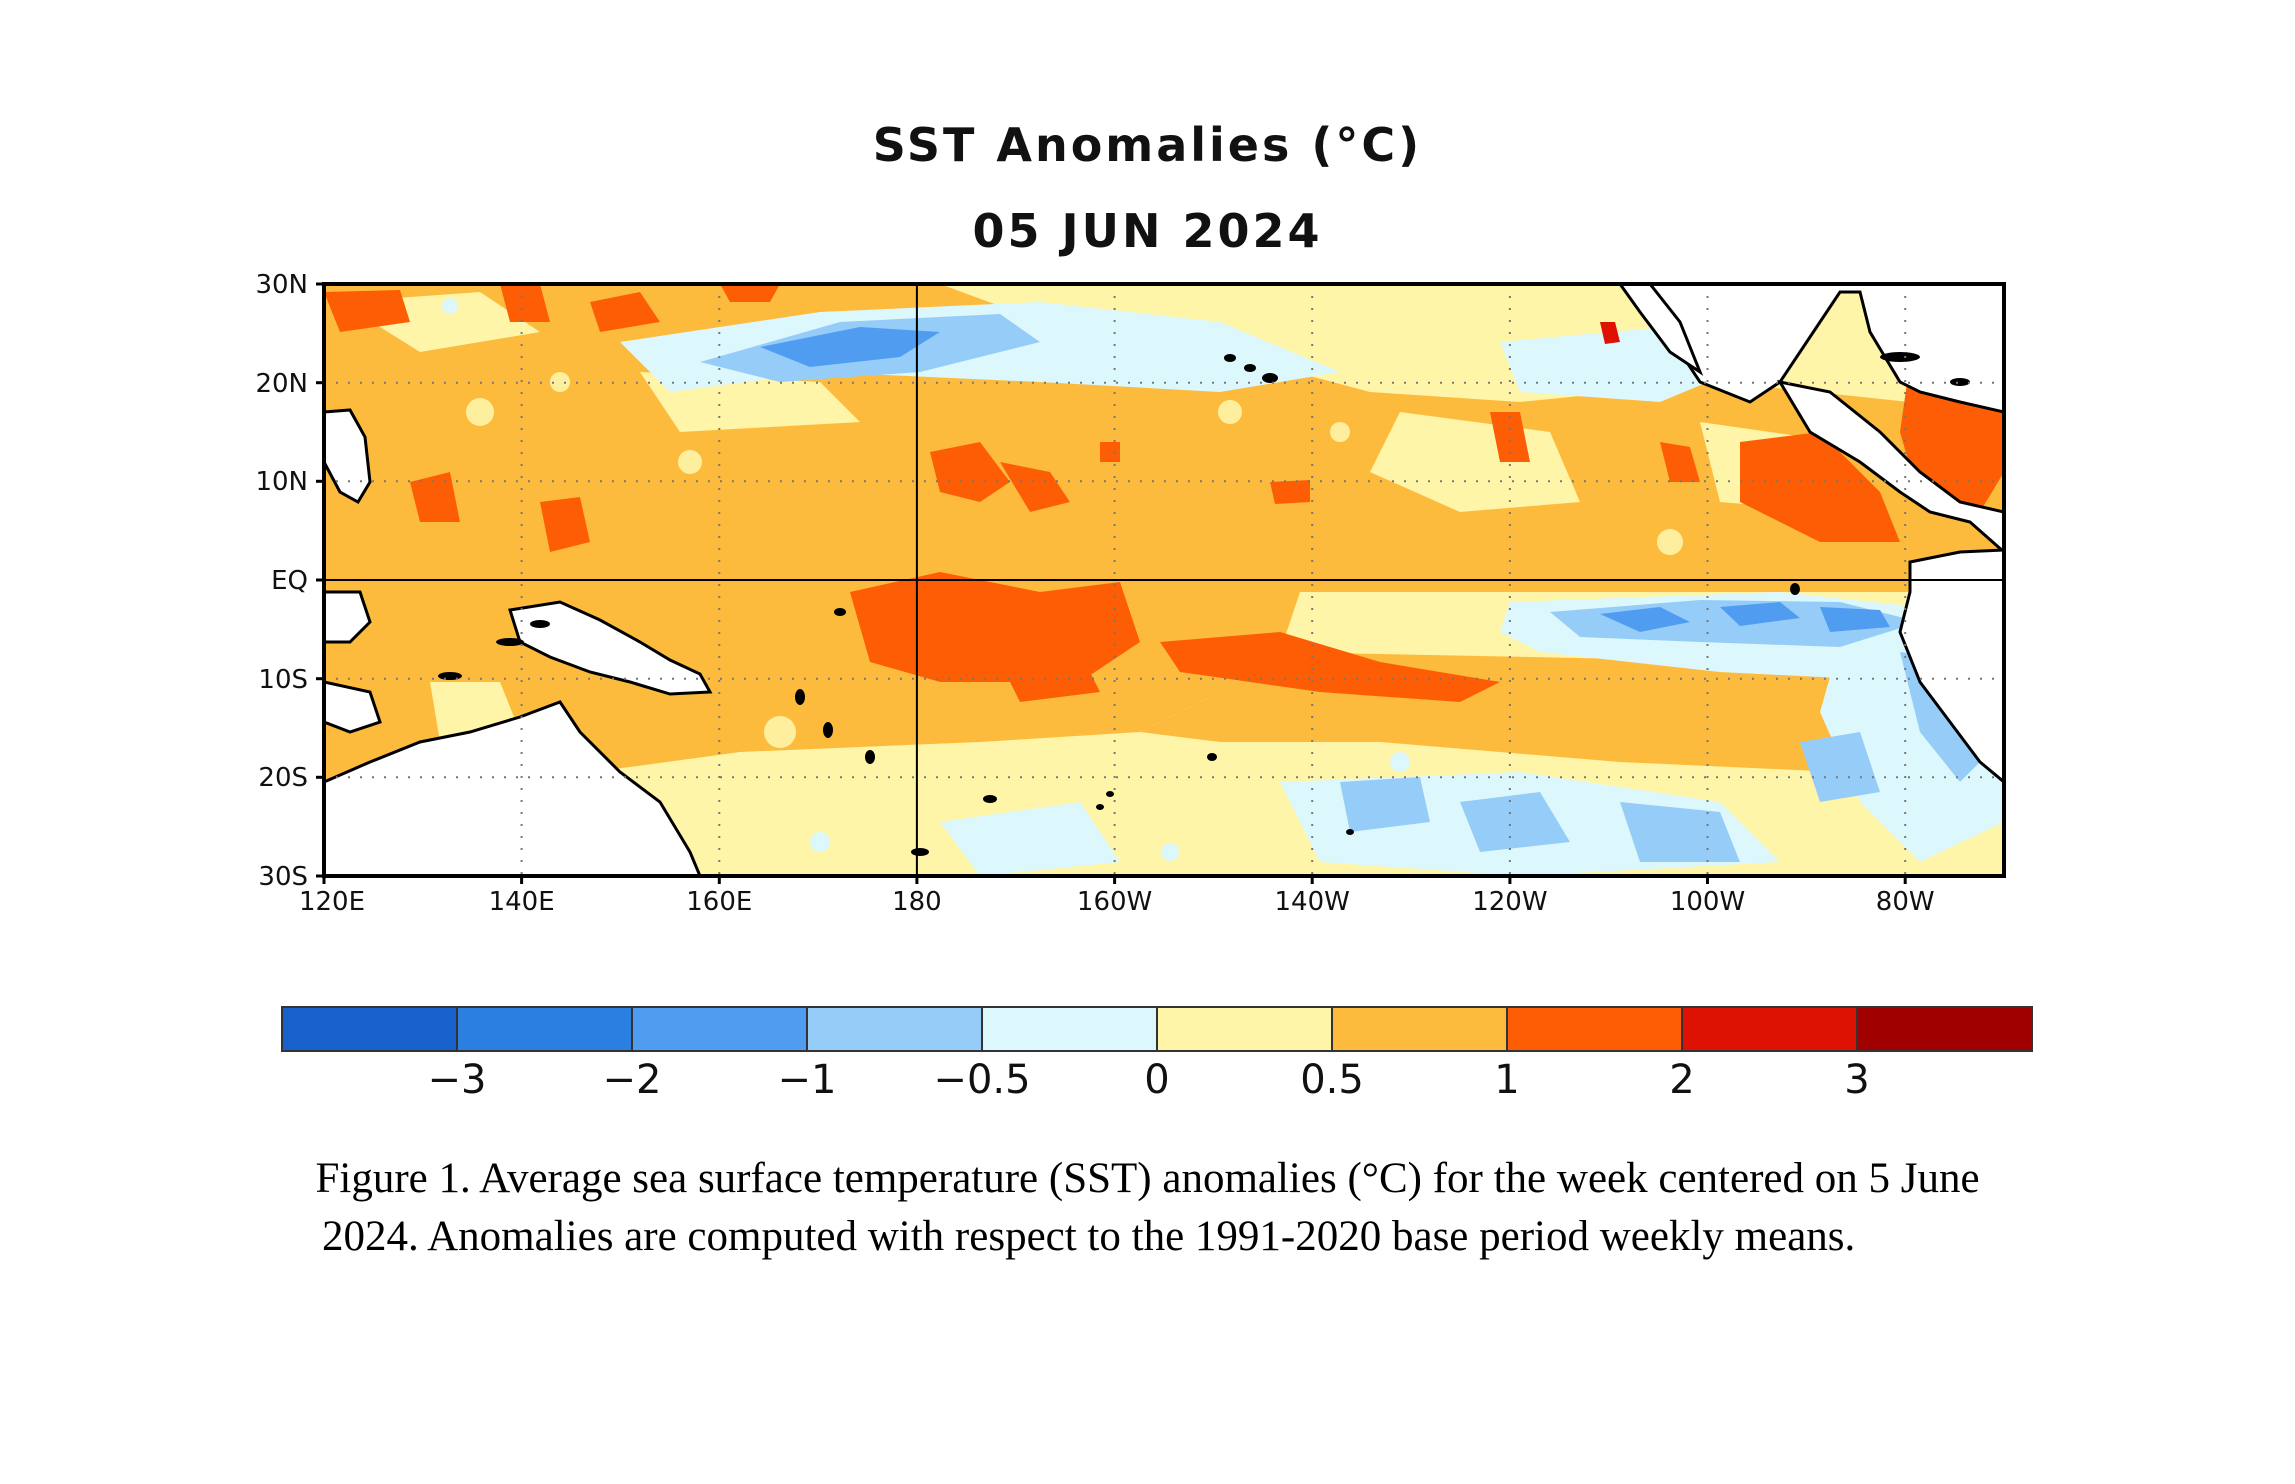 This screenshot has height=1484, width=2295. I want to click on colorbar-label: −2, so click(632, 1080).